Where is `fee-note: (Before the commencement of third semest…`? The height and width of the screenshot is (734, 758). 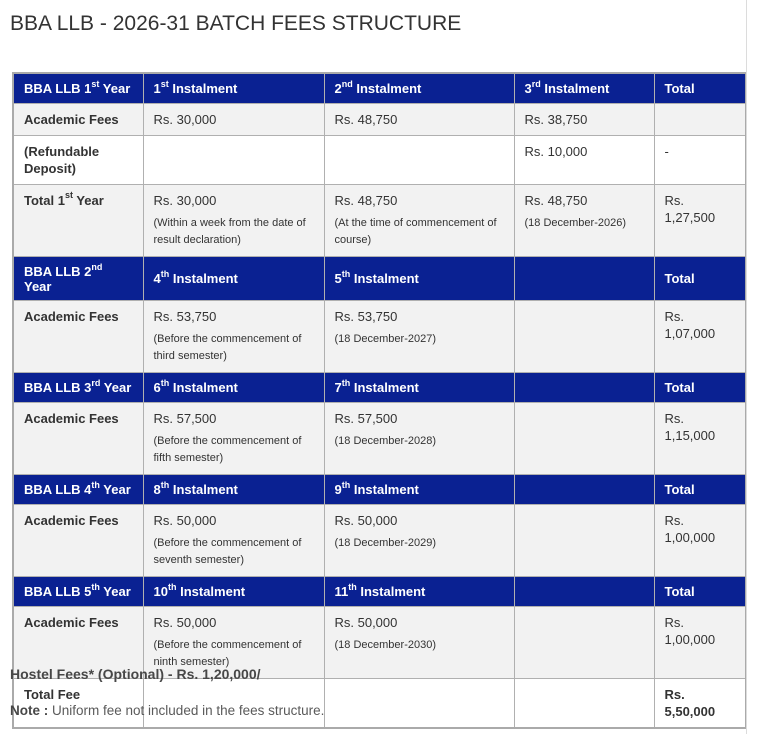
fee-note: (Before the commencement of third semest… is located at coordinates (227, 347).